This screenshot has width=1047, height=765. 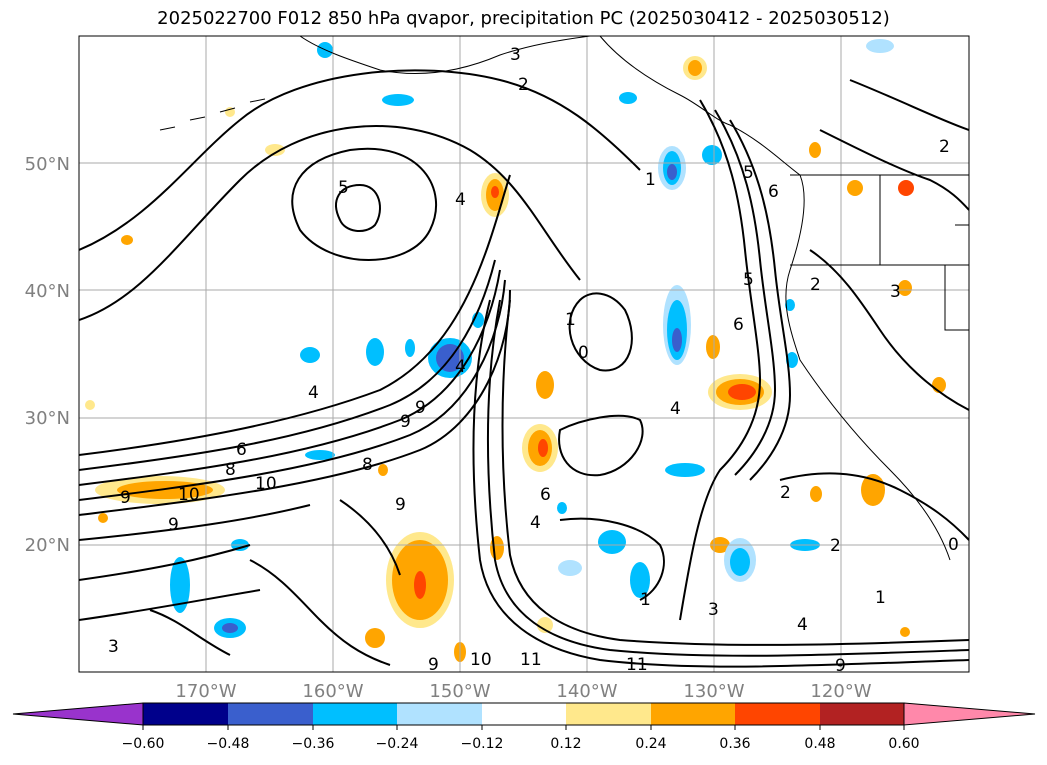 I want to click on colorbar-tick-label: −0.48, so click(x=228, y=744).